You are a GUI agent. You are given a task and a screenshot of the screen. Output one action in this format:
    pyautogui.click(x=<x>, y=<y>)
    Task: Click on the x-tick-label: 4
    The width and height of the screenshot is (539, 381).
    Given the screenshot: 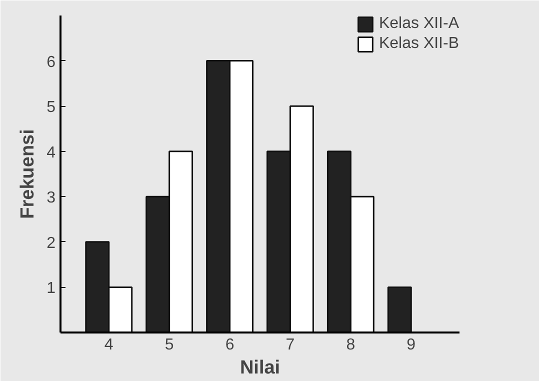 What is the action you would take?
    pyautogui.click(x=109, y=345)
    